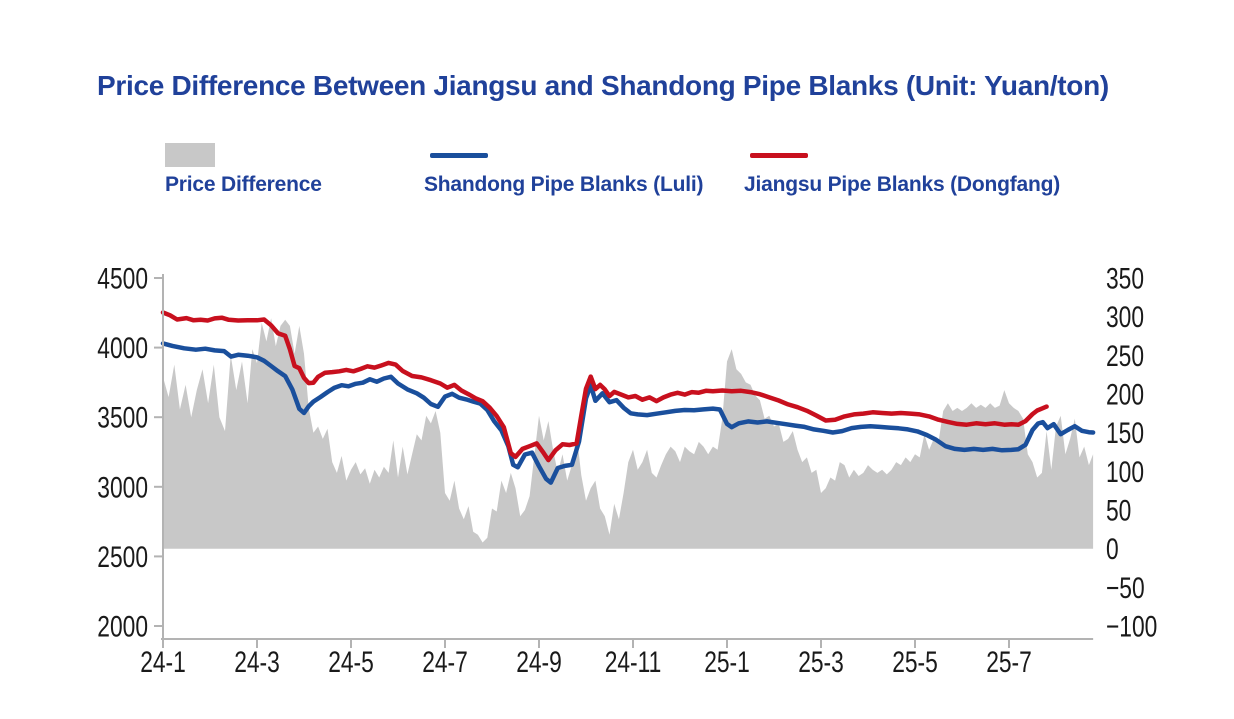  I want to click on blue-line-swatch-mark, so click(459, 155).